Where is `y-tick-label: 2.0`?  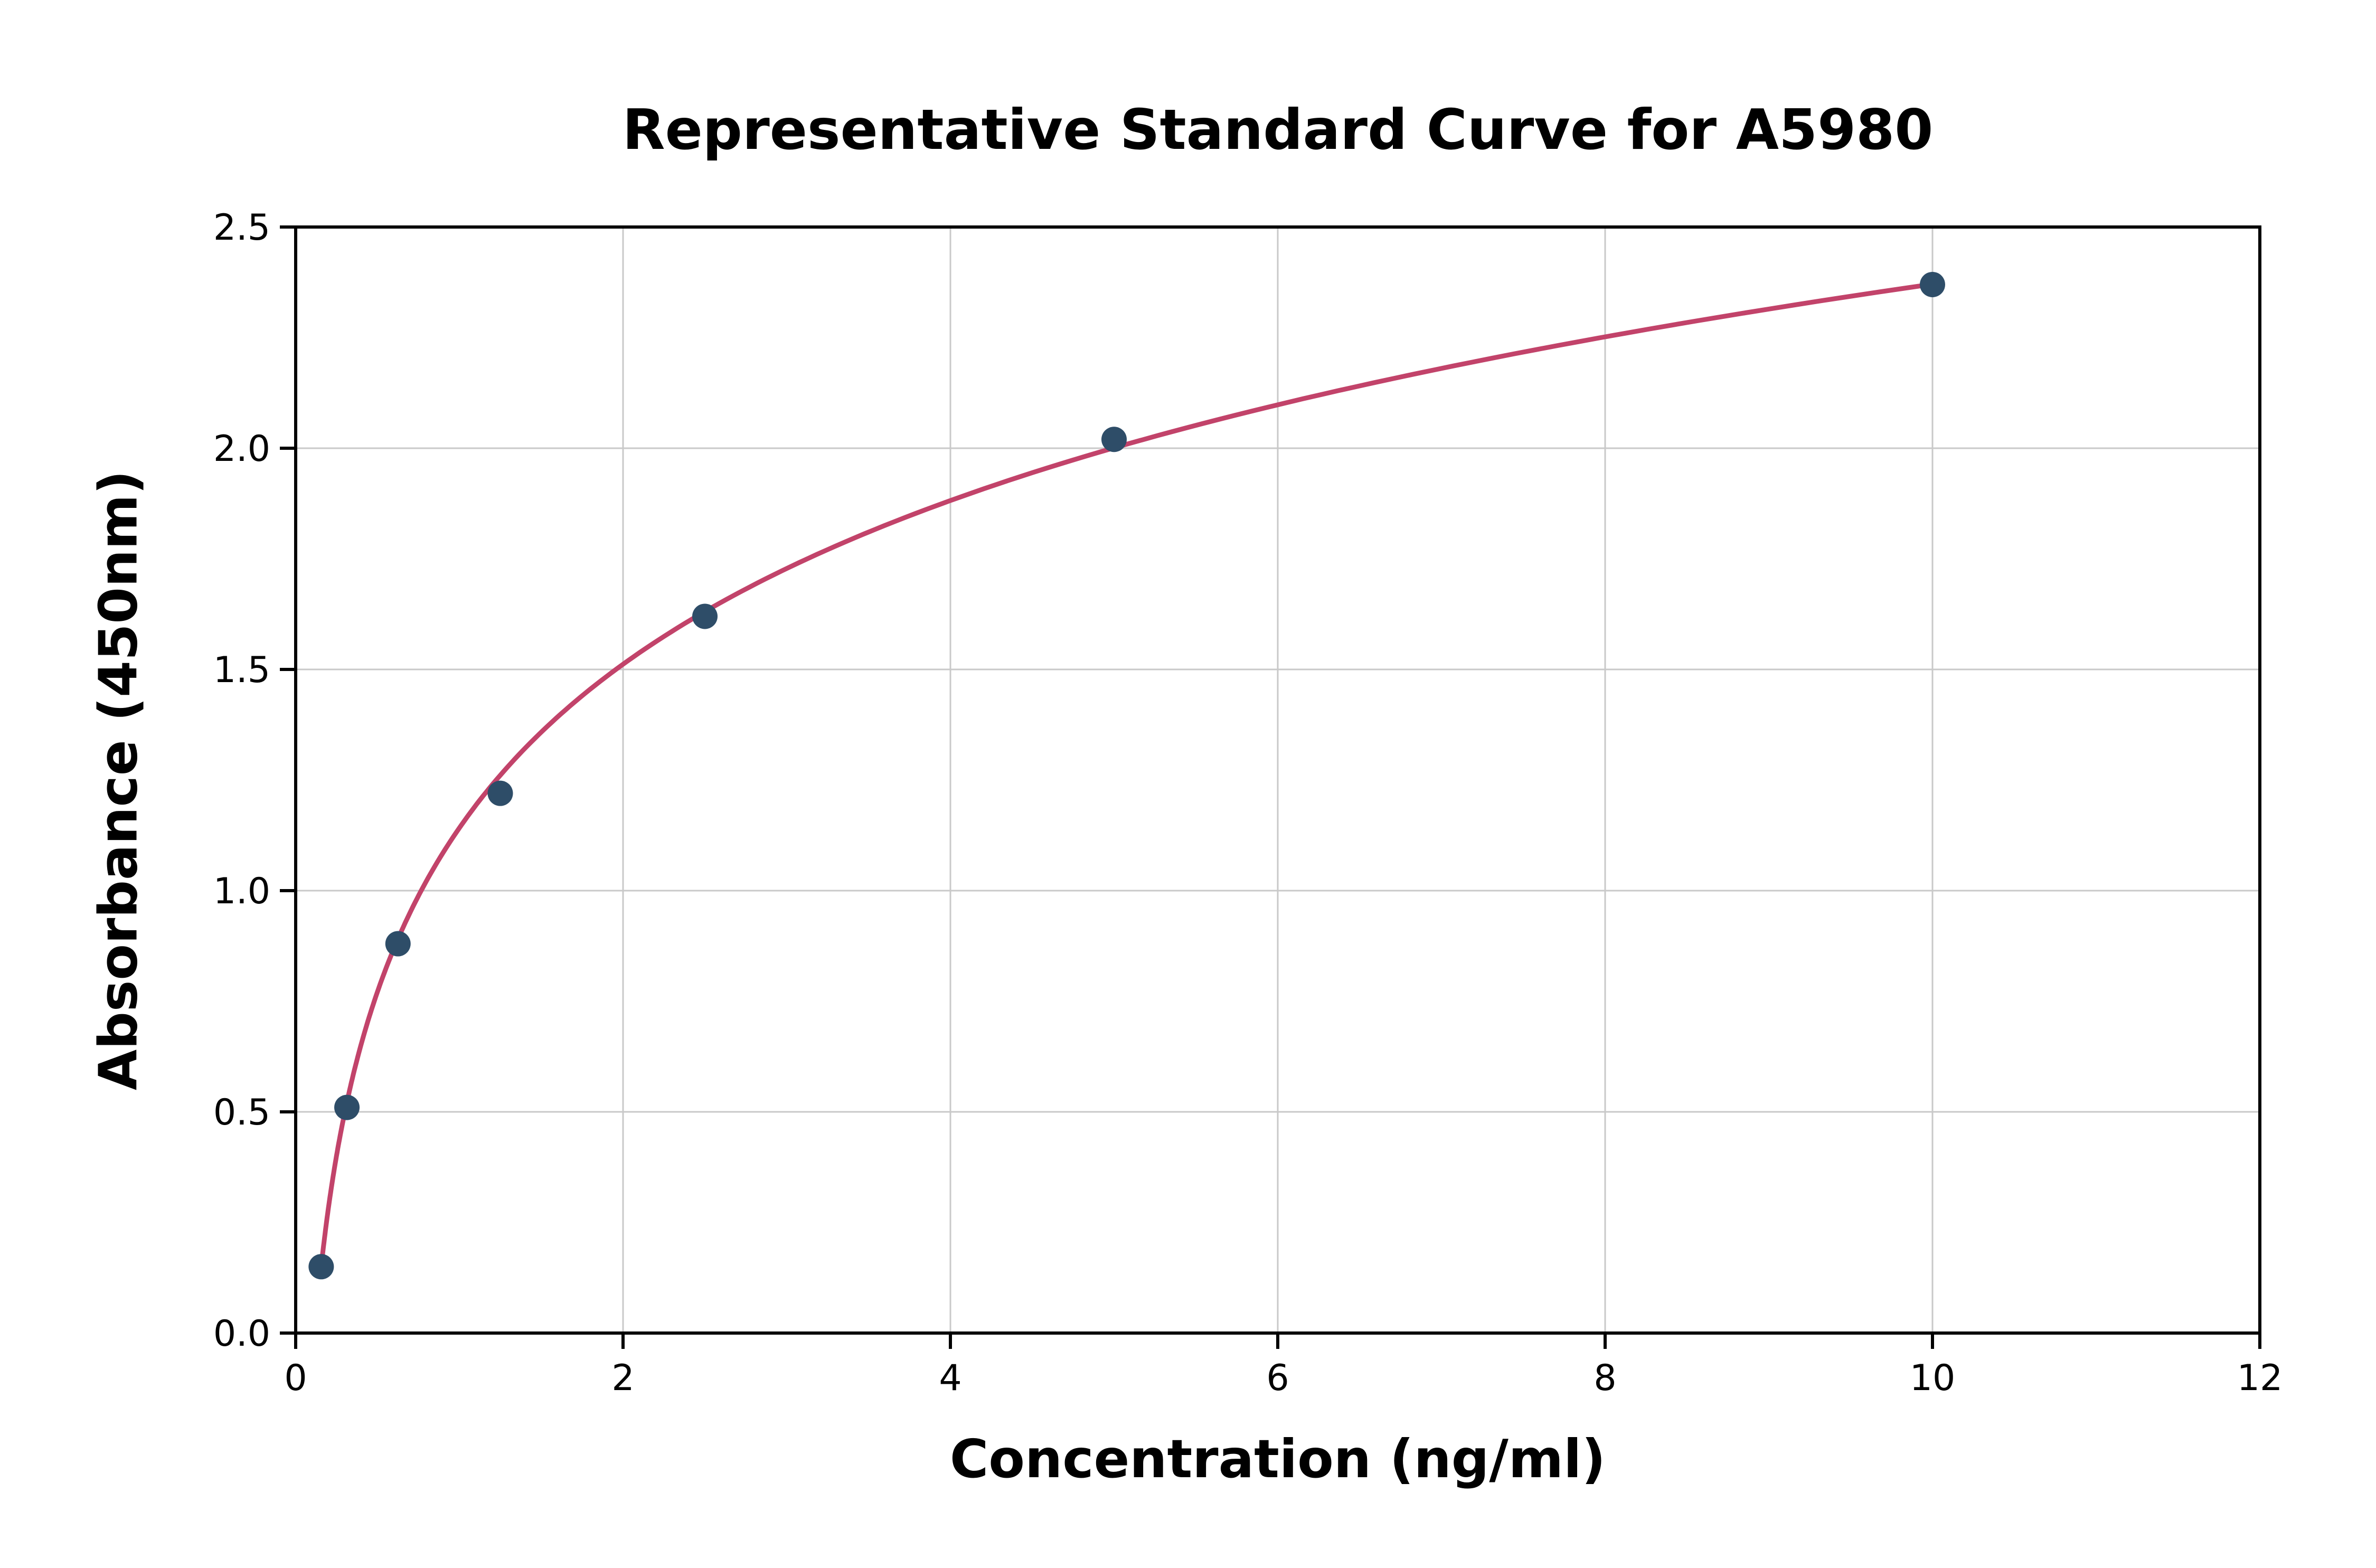 y-tick-label: 2.0 is located at coordinates (242, 449).